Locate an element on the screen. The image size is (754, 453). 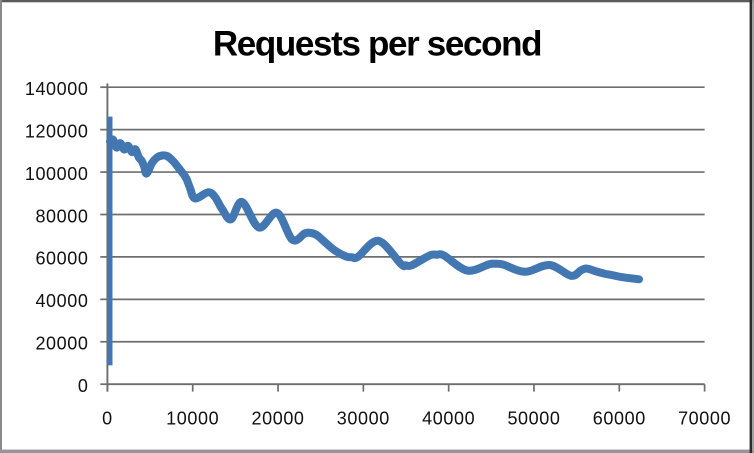
svg-text: 100000 is located at coordinates (57, 174).